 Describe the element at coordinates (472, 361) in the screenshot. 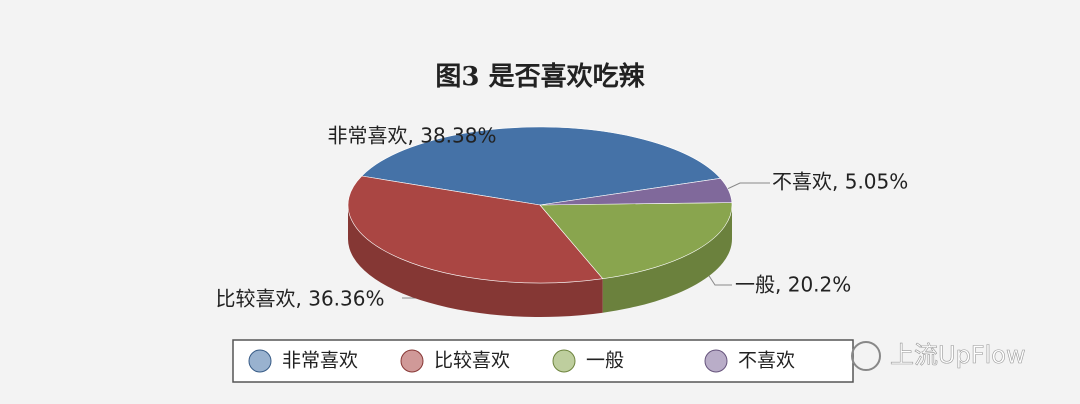

I see `legend-label: 比较喜欢` at that location.